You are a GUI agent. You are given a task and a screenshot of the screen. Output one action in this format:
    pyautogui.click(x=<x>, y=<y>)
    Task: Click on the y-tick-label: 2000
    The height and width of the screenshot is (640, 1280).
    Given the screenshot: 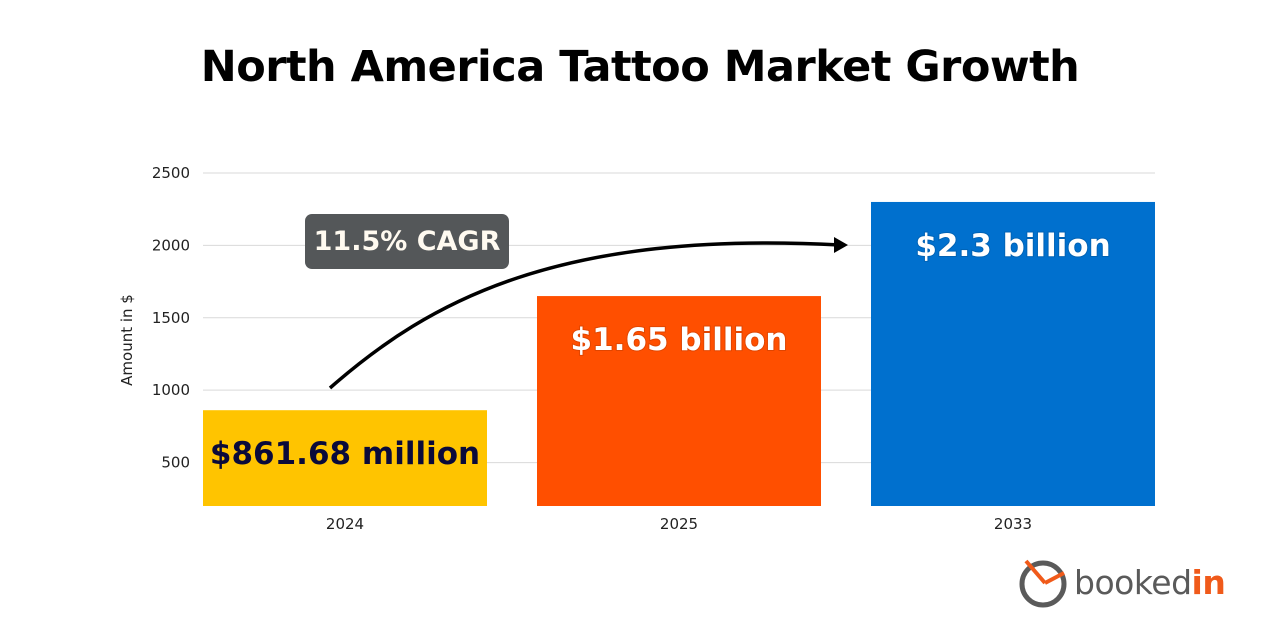 What is the action you would take?
    pyautogui.click(x=171, y=245)
    